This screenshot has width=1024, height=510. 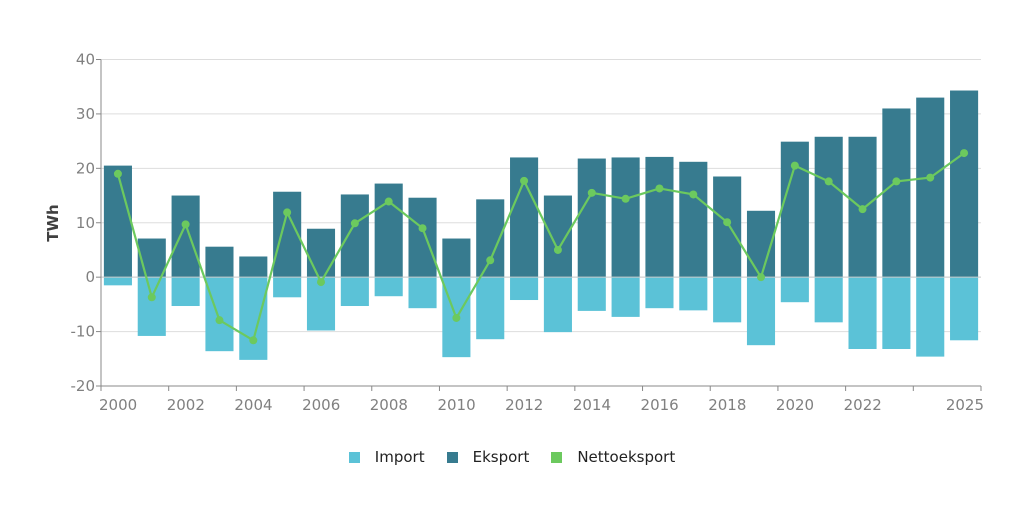 What do you see at coordinates (965, 405) in the screenshot?
I see `x-tick-label: 2025` at bounding box center [965, 405].